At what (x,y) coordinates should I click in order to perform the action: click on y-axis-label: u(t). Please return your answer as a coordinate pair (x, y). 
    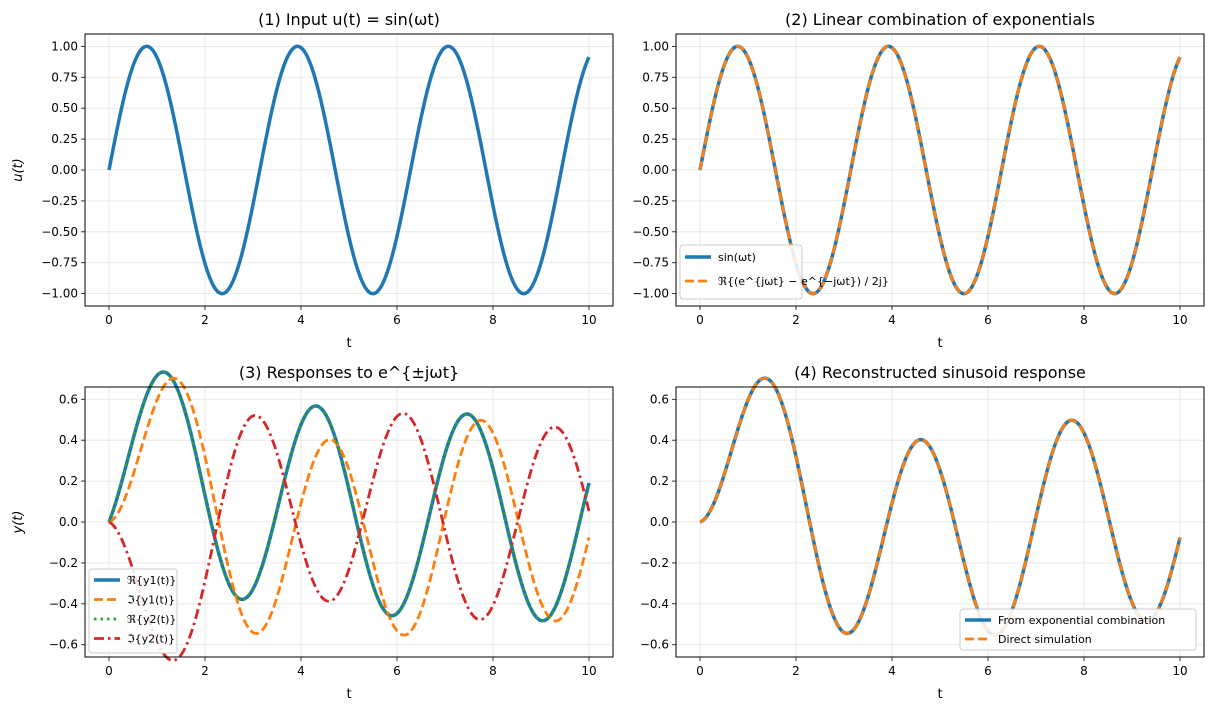
    Looking at the image, I should click on (18, 169).